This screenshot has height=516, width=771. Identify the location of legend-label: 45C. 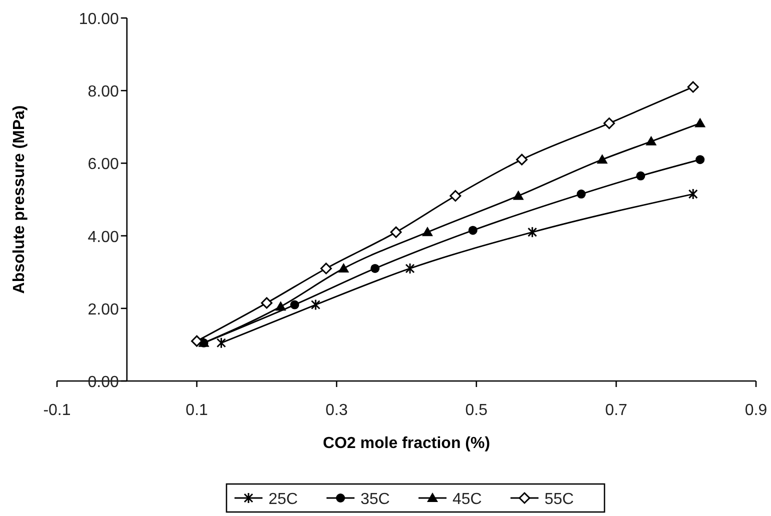
(467, 499).